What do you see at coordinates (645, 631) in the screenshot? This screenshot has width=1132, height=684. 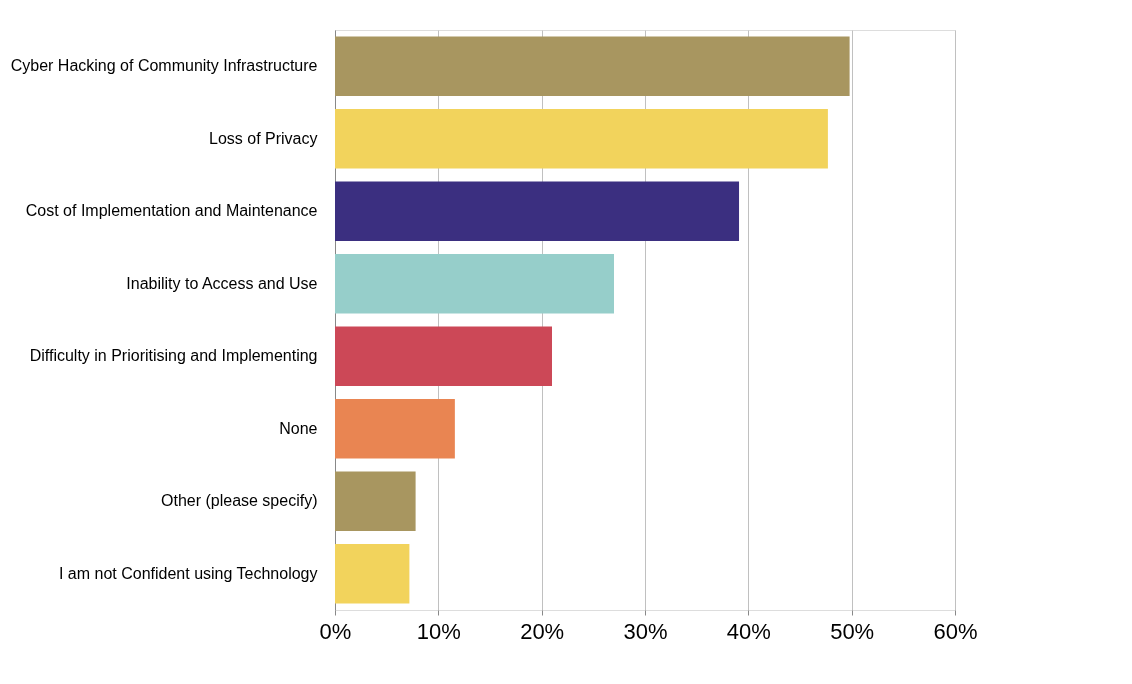 I see `x-tick-label: 30%` at bounding box center [645, 631].